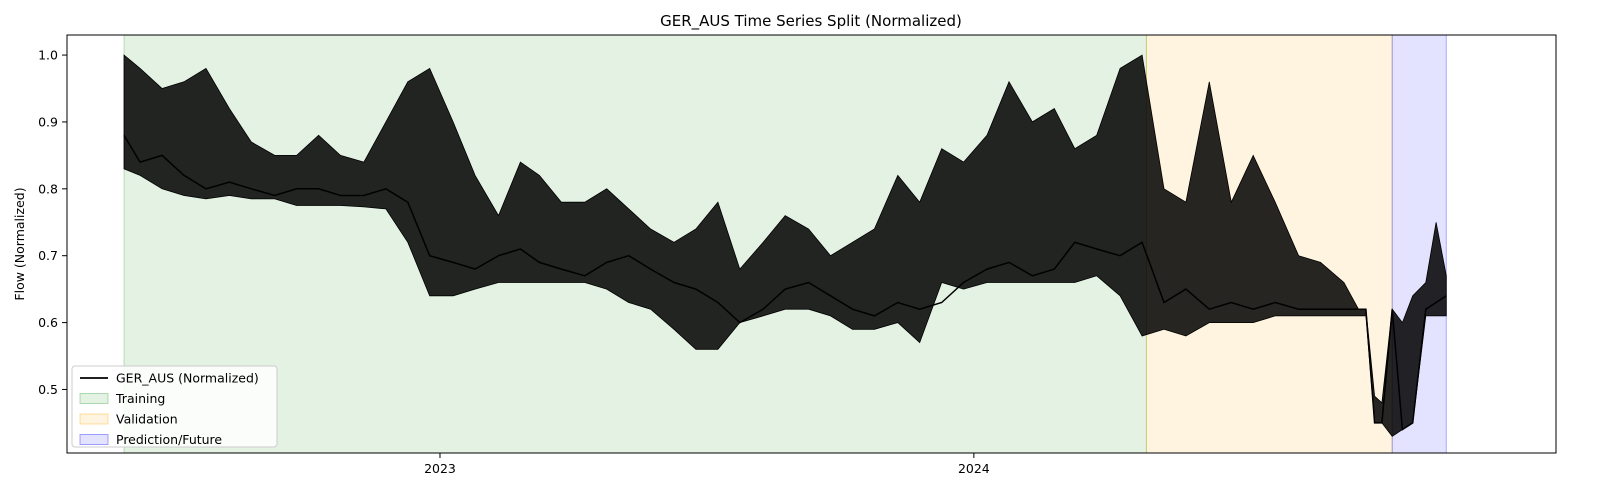  What do you see at coordinates (440, 468) in the screenshot?
I see `x-tick-label: 2023` at bounding box center [440, 468].